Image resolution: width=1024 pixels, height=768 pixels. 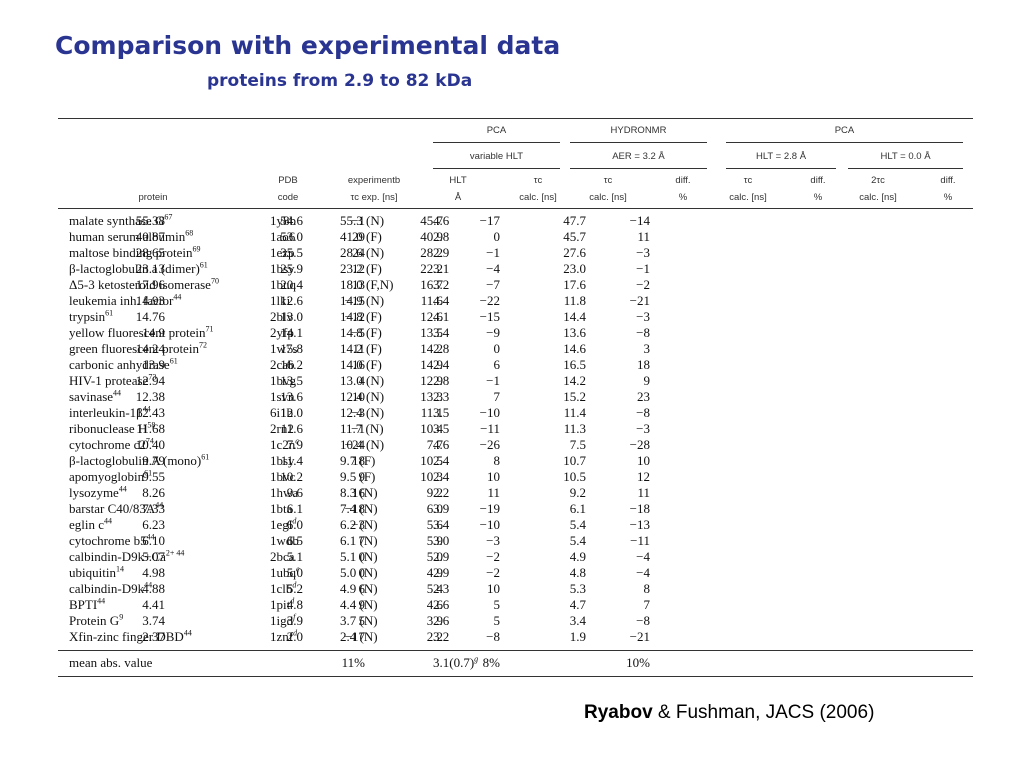 What do you see at coordinates (497, 460) in the screenshot?
I see `diff-hlt-2-8: 8` at bounding box center [497, 460].